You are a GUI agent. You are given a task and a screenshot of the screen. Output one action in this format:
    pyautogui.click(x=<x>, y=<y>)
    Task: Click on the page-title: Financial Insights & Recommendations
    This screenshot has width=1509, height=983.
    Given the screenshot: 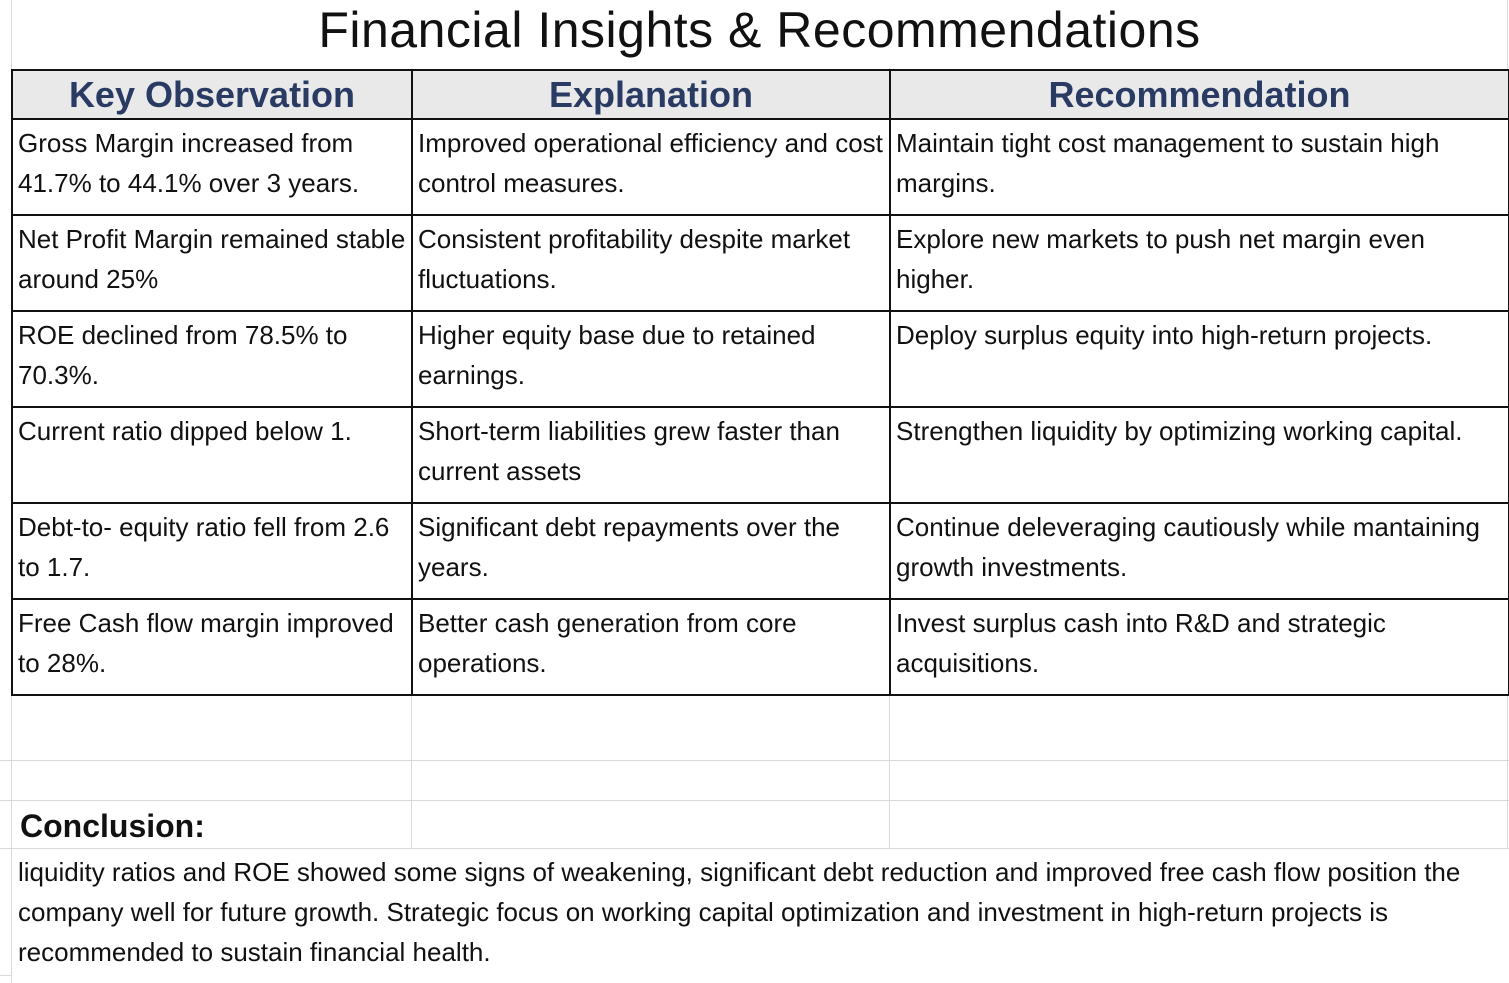 What is the action you would take?
    pyautogui.click(x=759, y=34)
    